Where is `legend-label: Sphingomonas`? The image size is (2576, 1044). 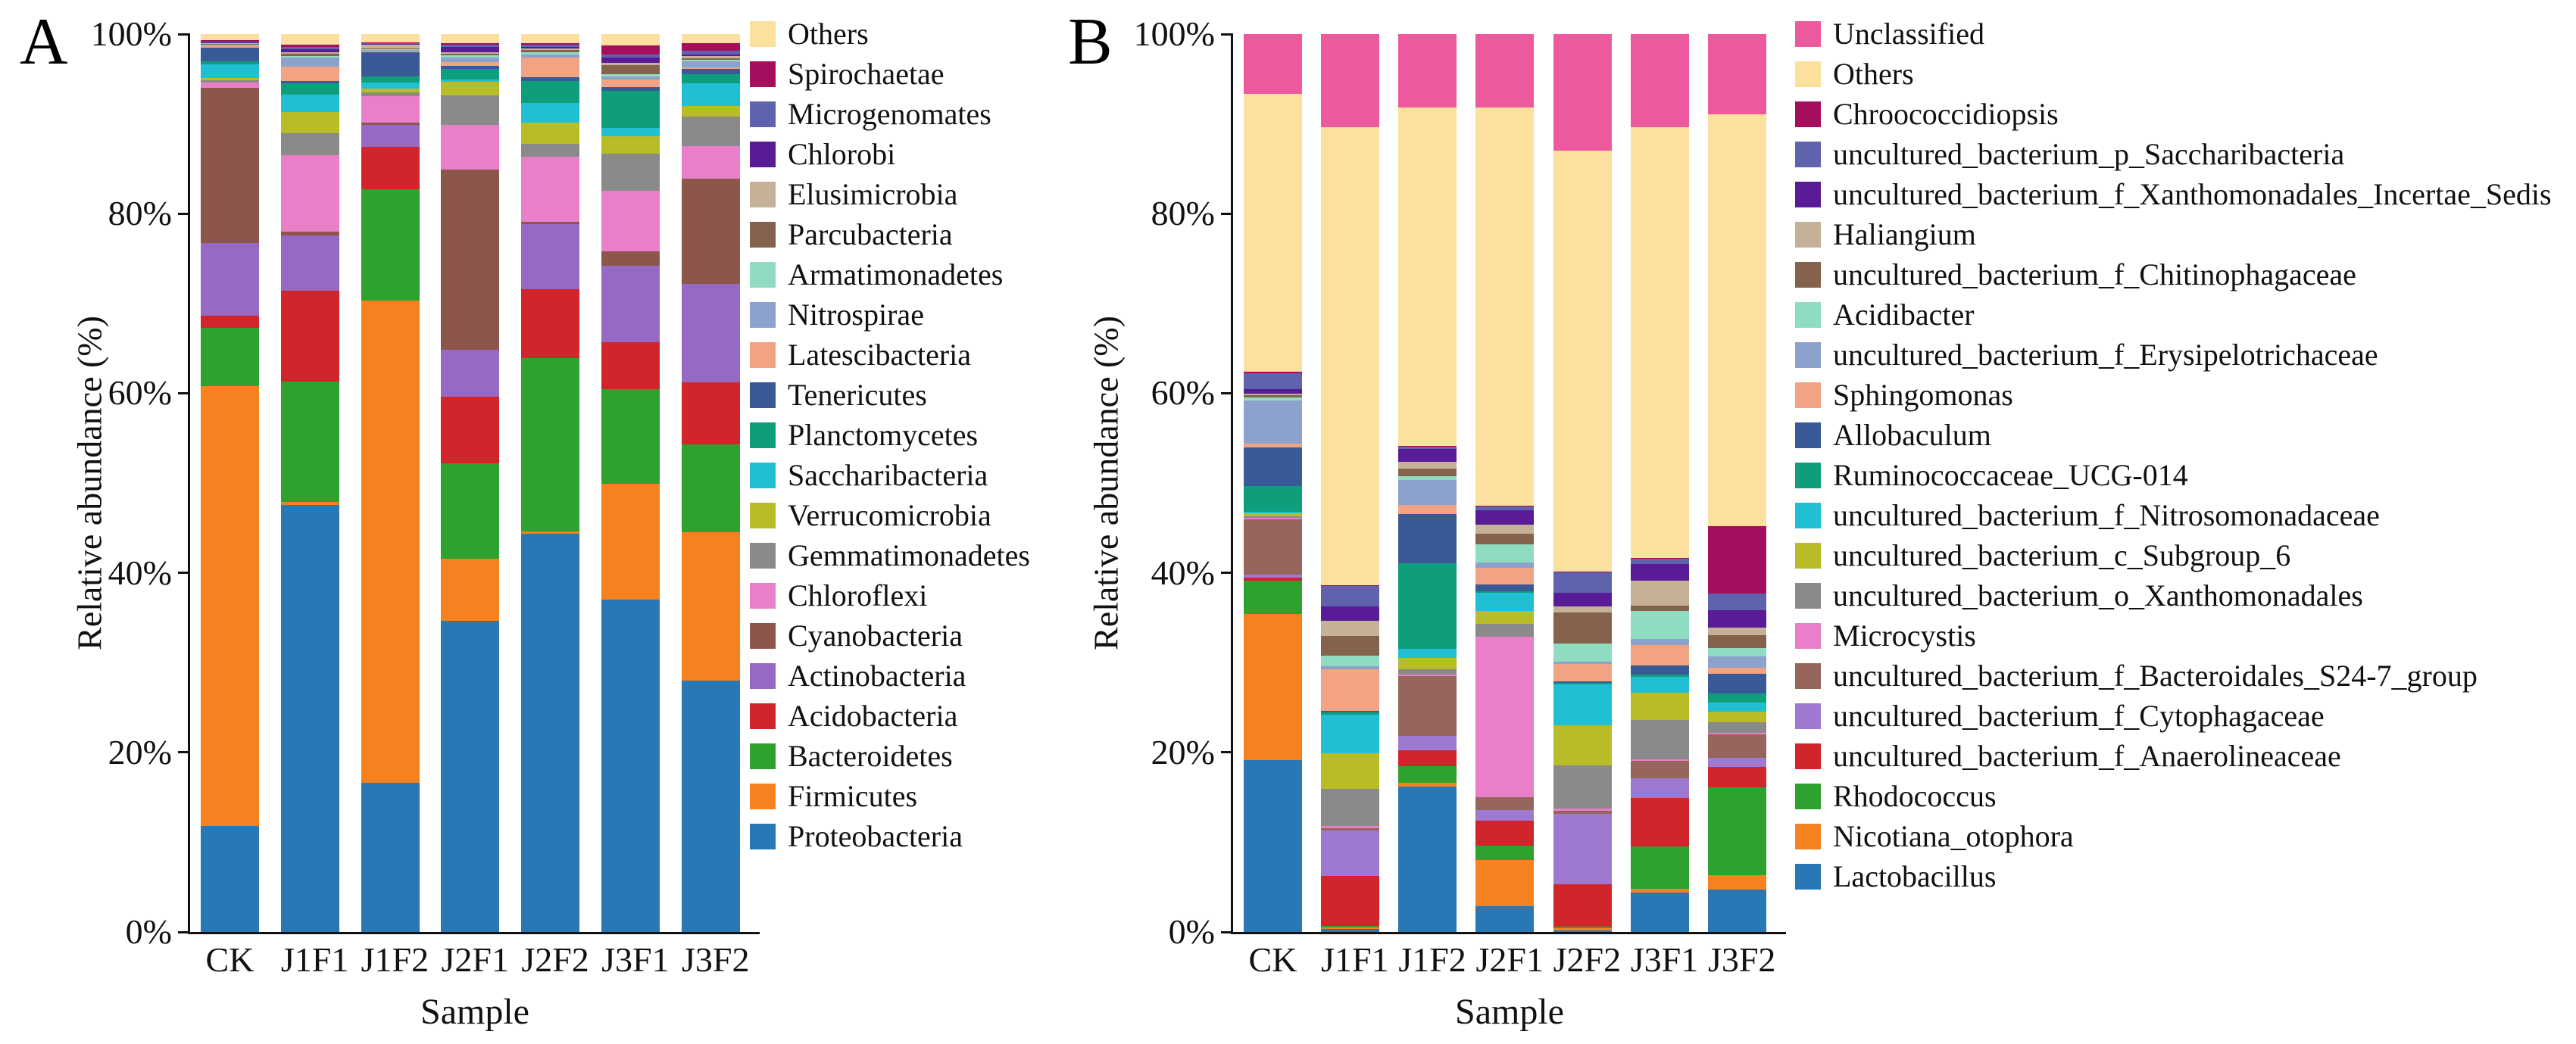 legend-label: Sphingomonas is located at coordinates (1923, 395).